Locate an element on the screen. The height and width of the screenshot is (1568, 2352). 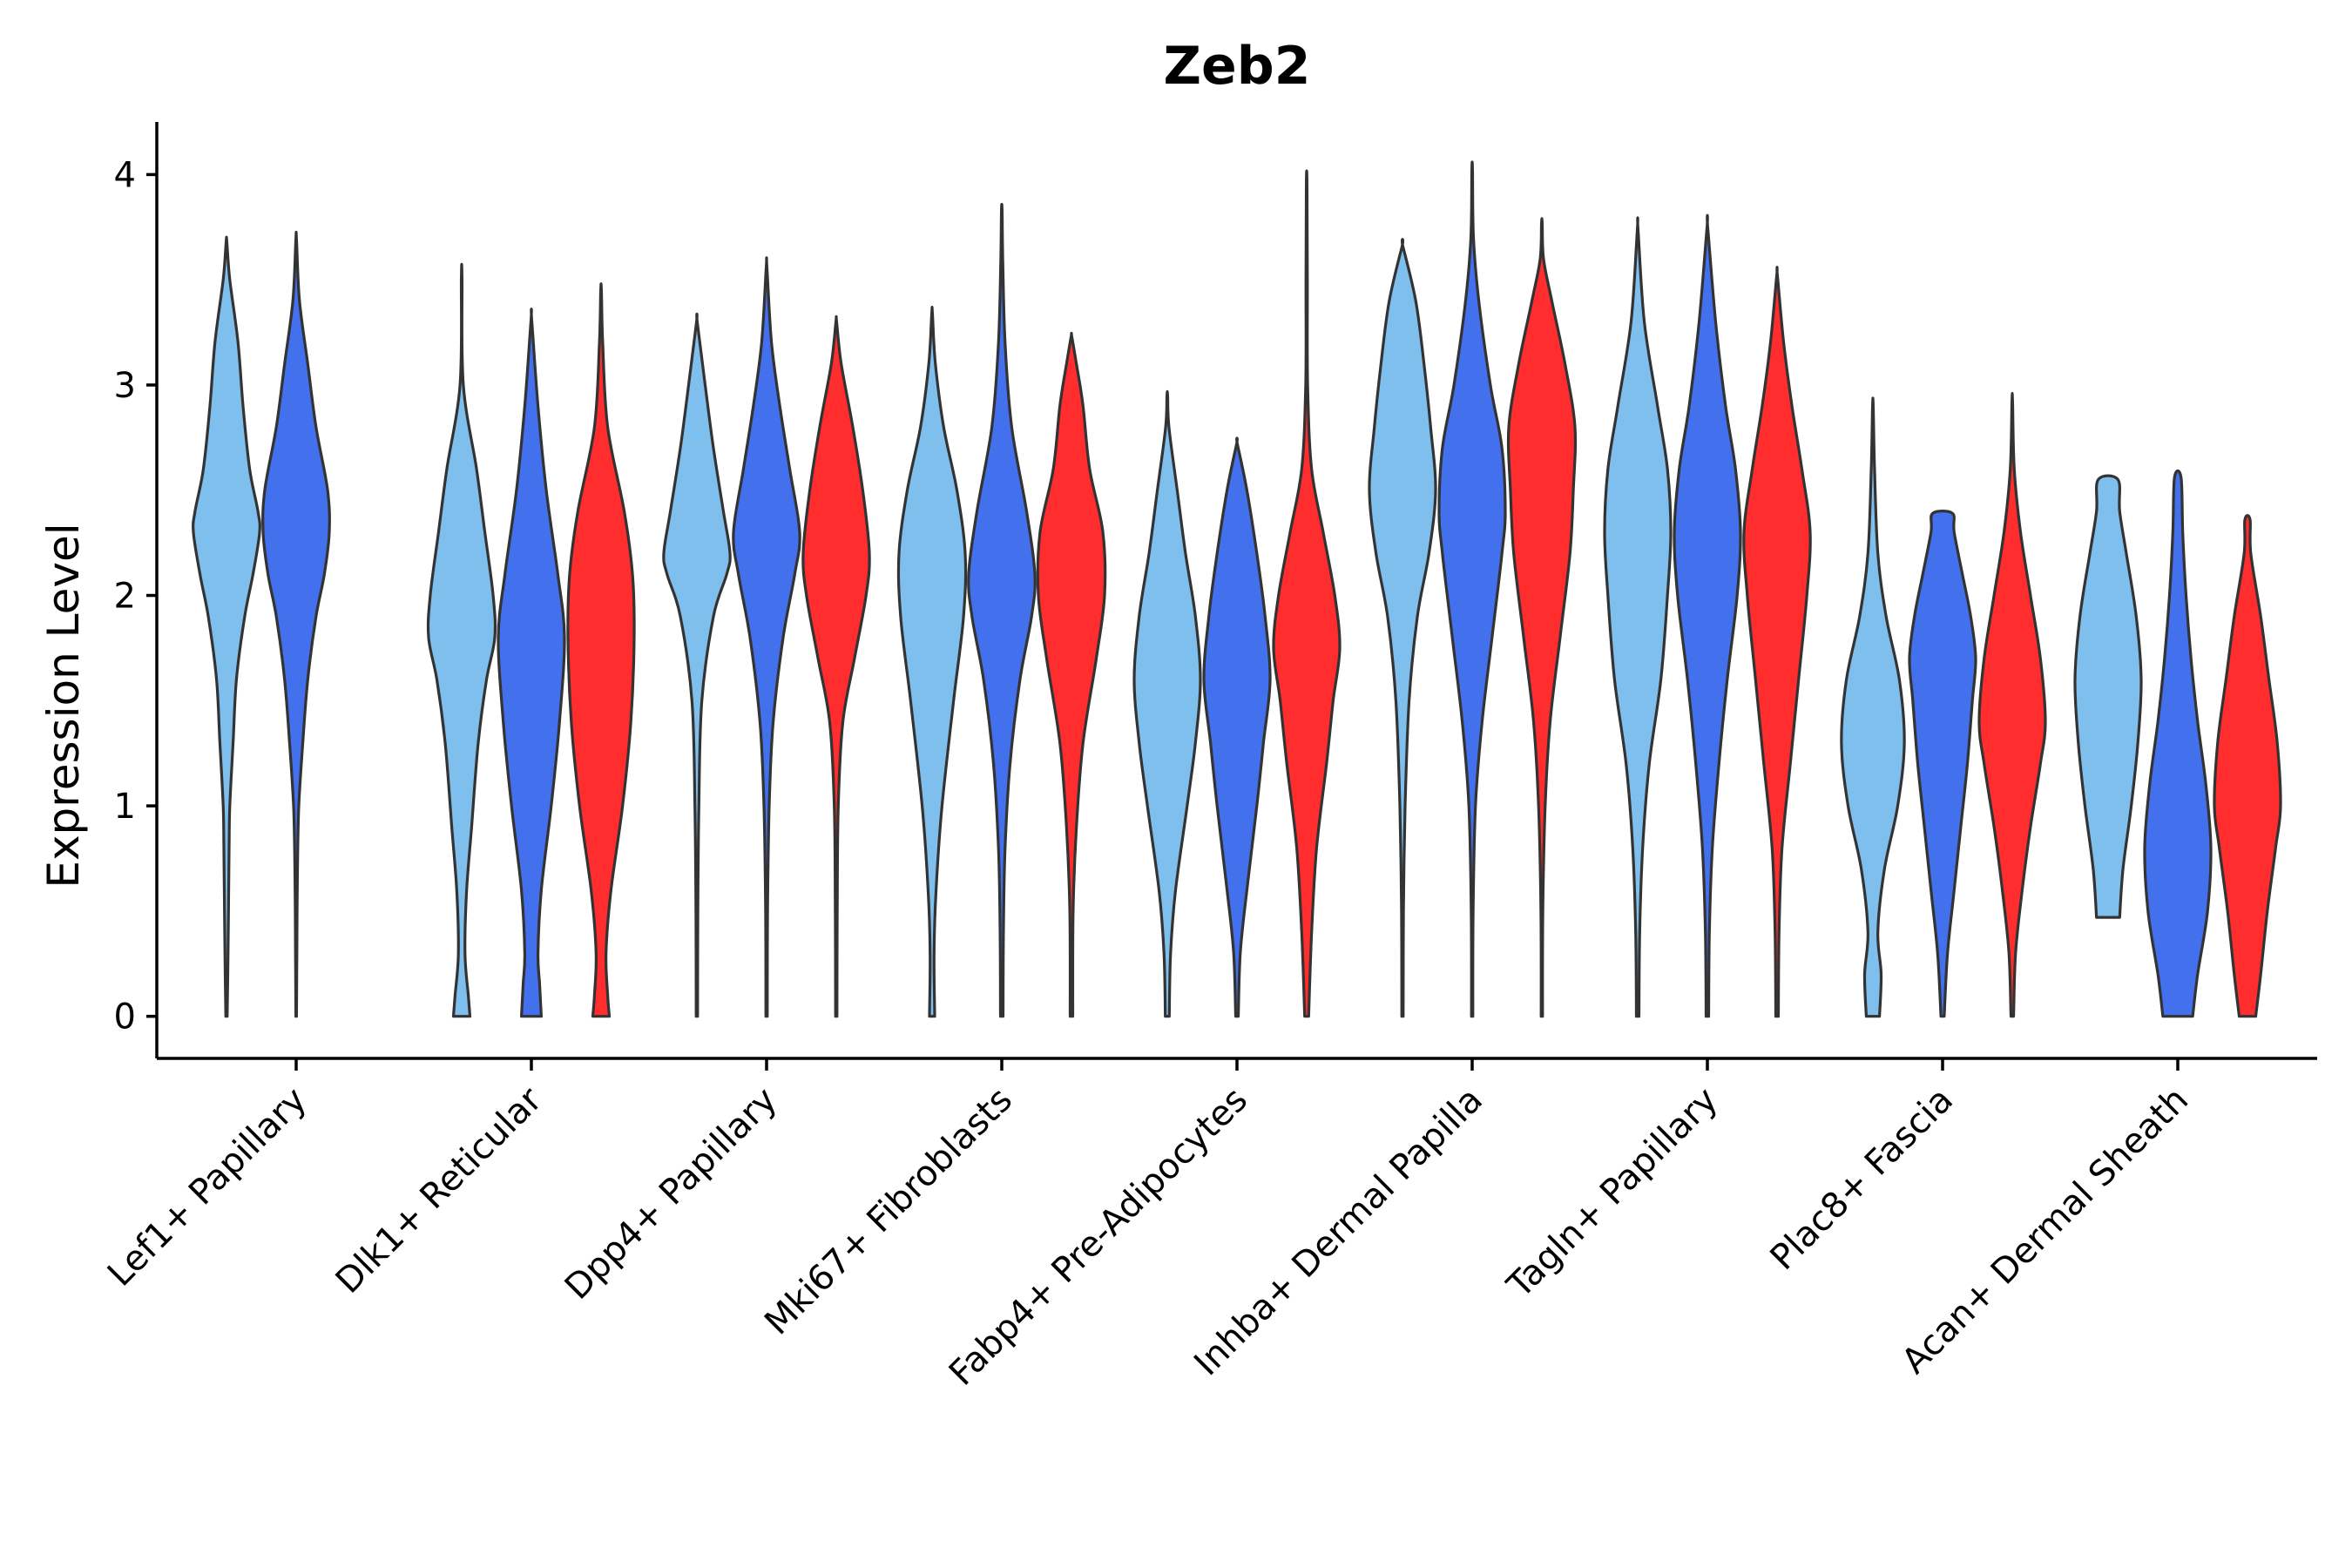
x-tick-label: Dlk1+ Reticular is located at coordinates (439, 1190).